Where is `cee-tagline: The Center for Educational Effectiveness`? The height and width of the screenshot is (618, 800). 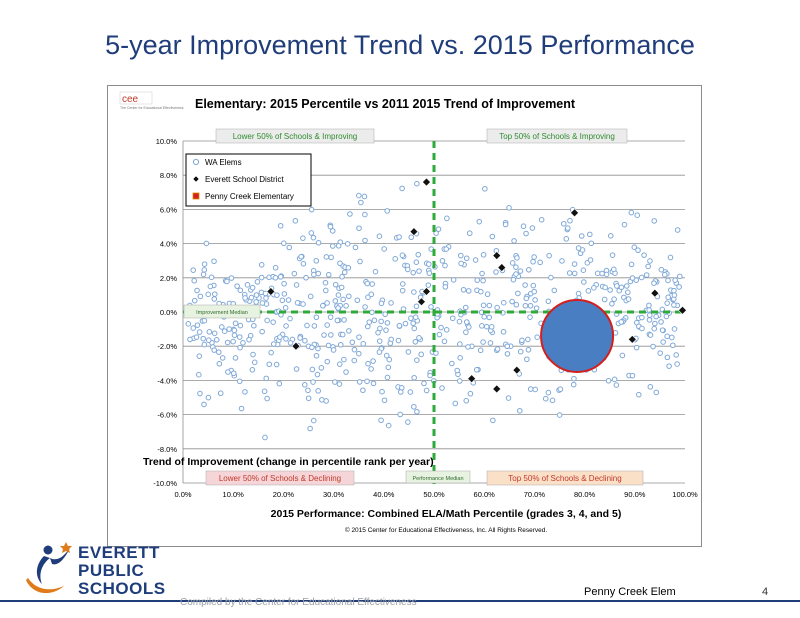 cee-tagline: The Center for Educational Effectiveness is located at coordinates (152, 108).